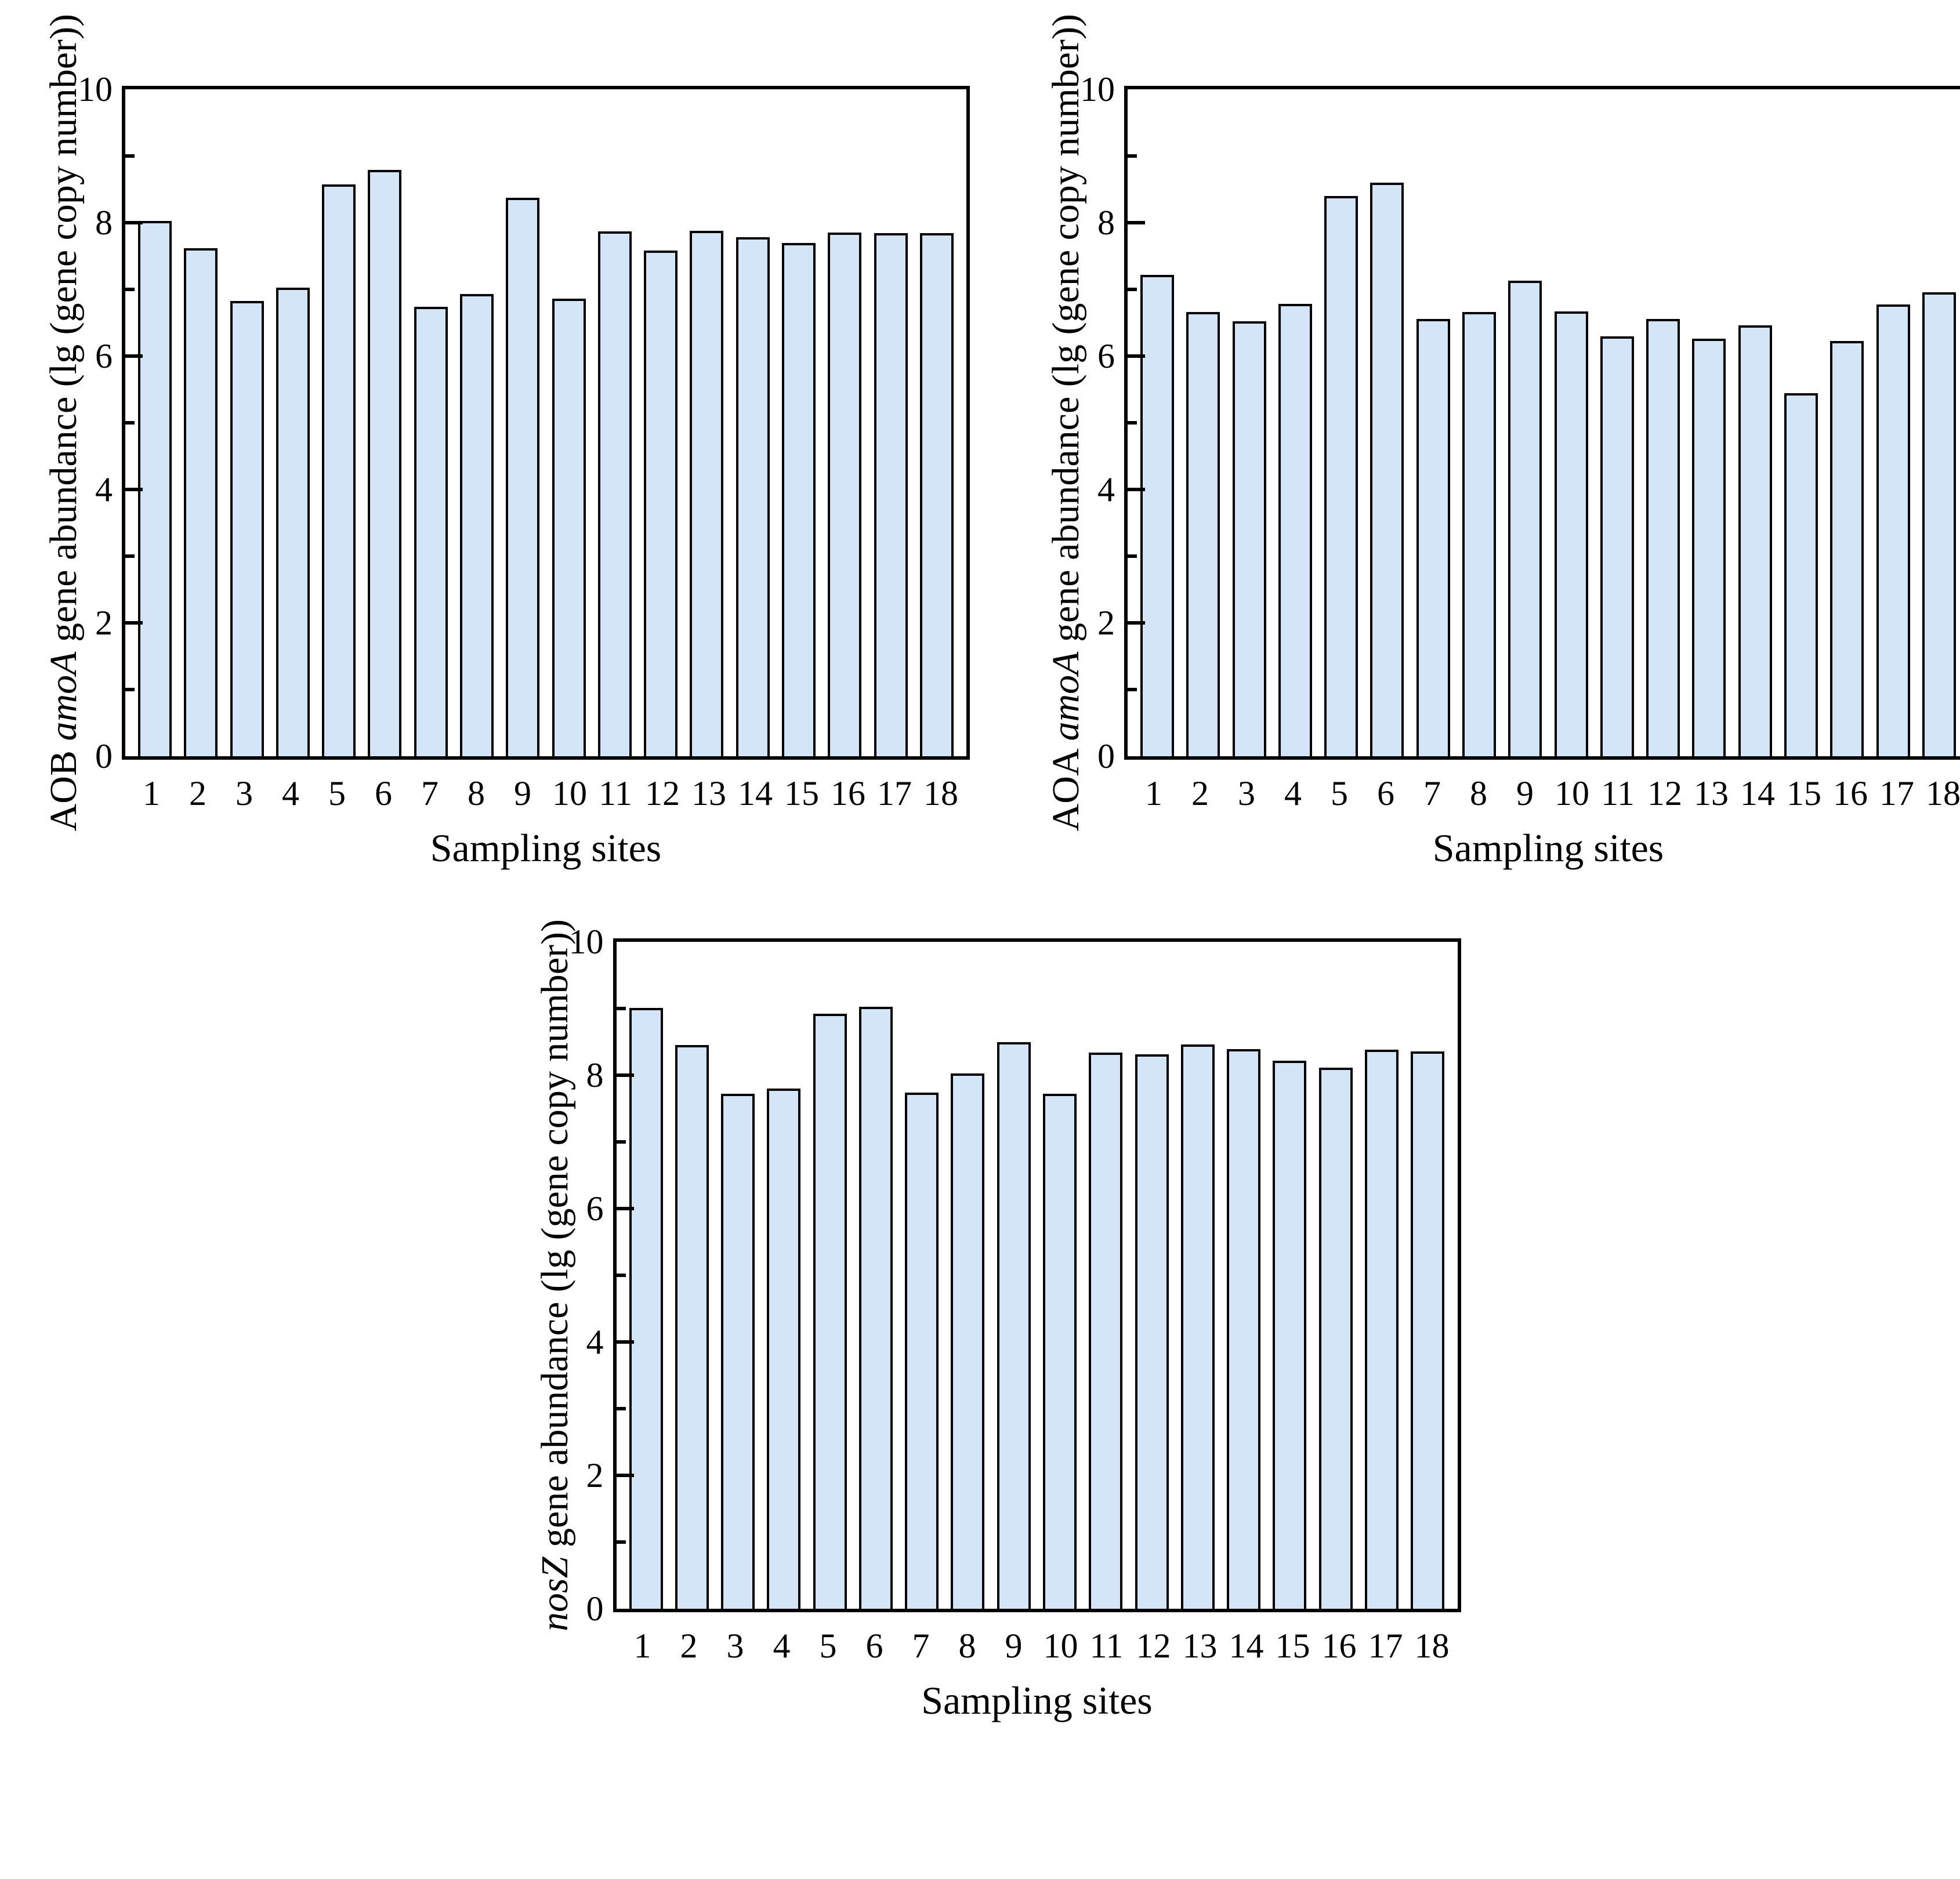  Describe the element at coordinates (689, 1646) in the screenshot. I see `x-tick-label-2: 2` at that location.